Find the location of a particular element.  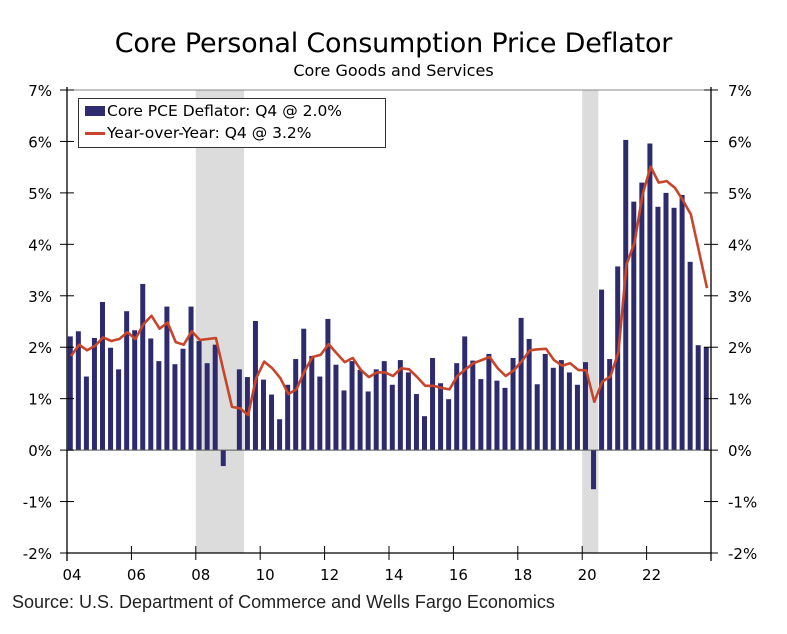

right-y-tick-label: 0% is located at coordinates (740, 451).